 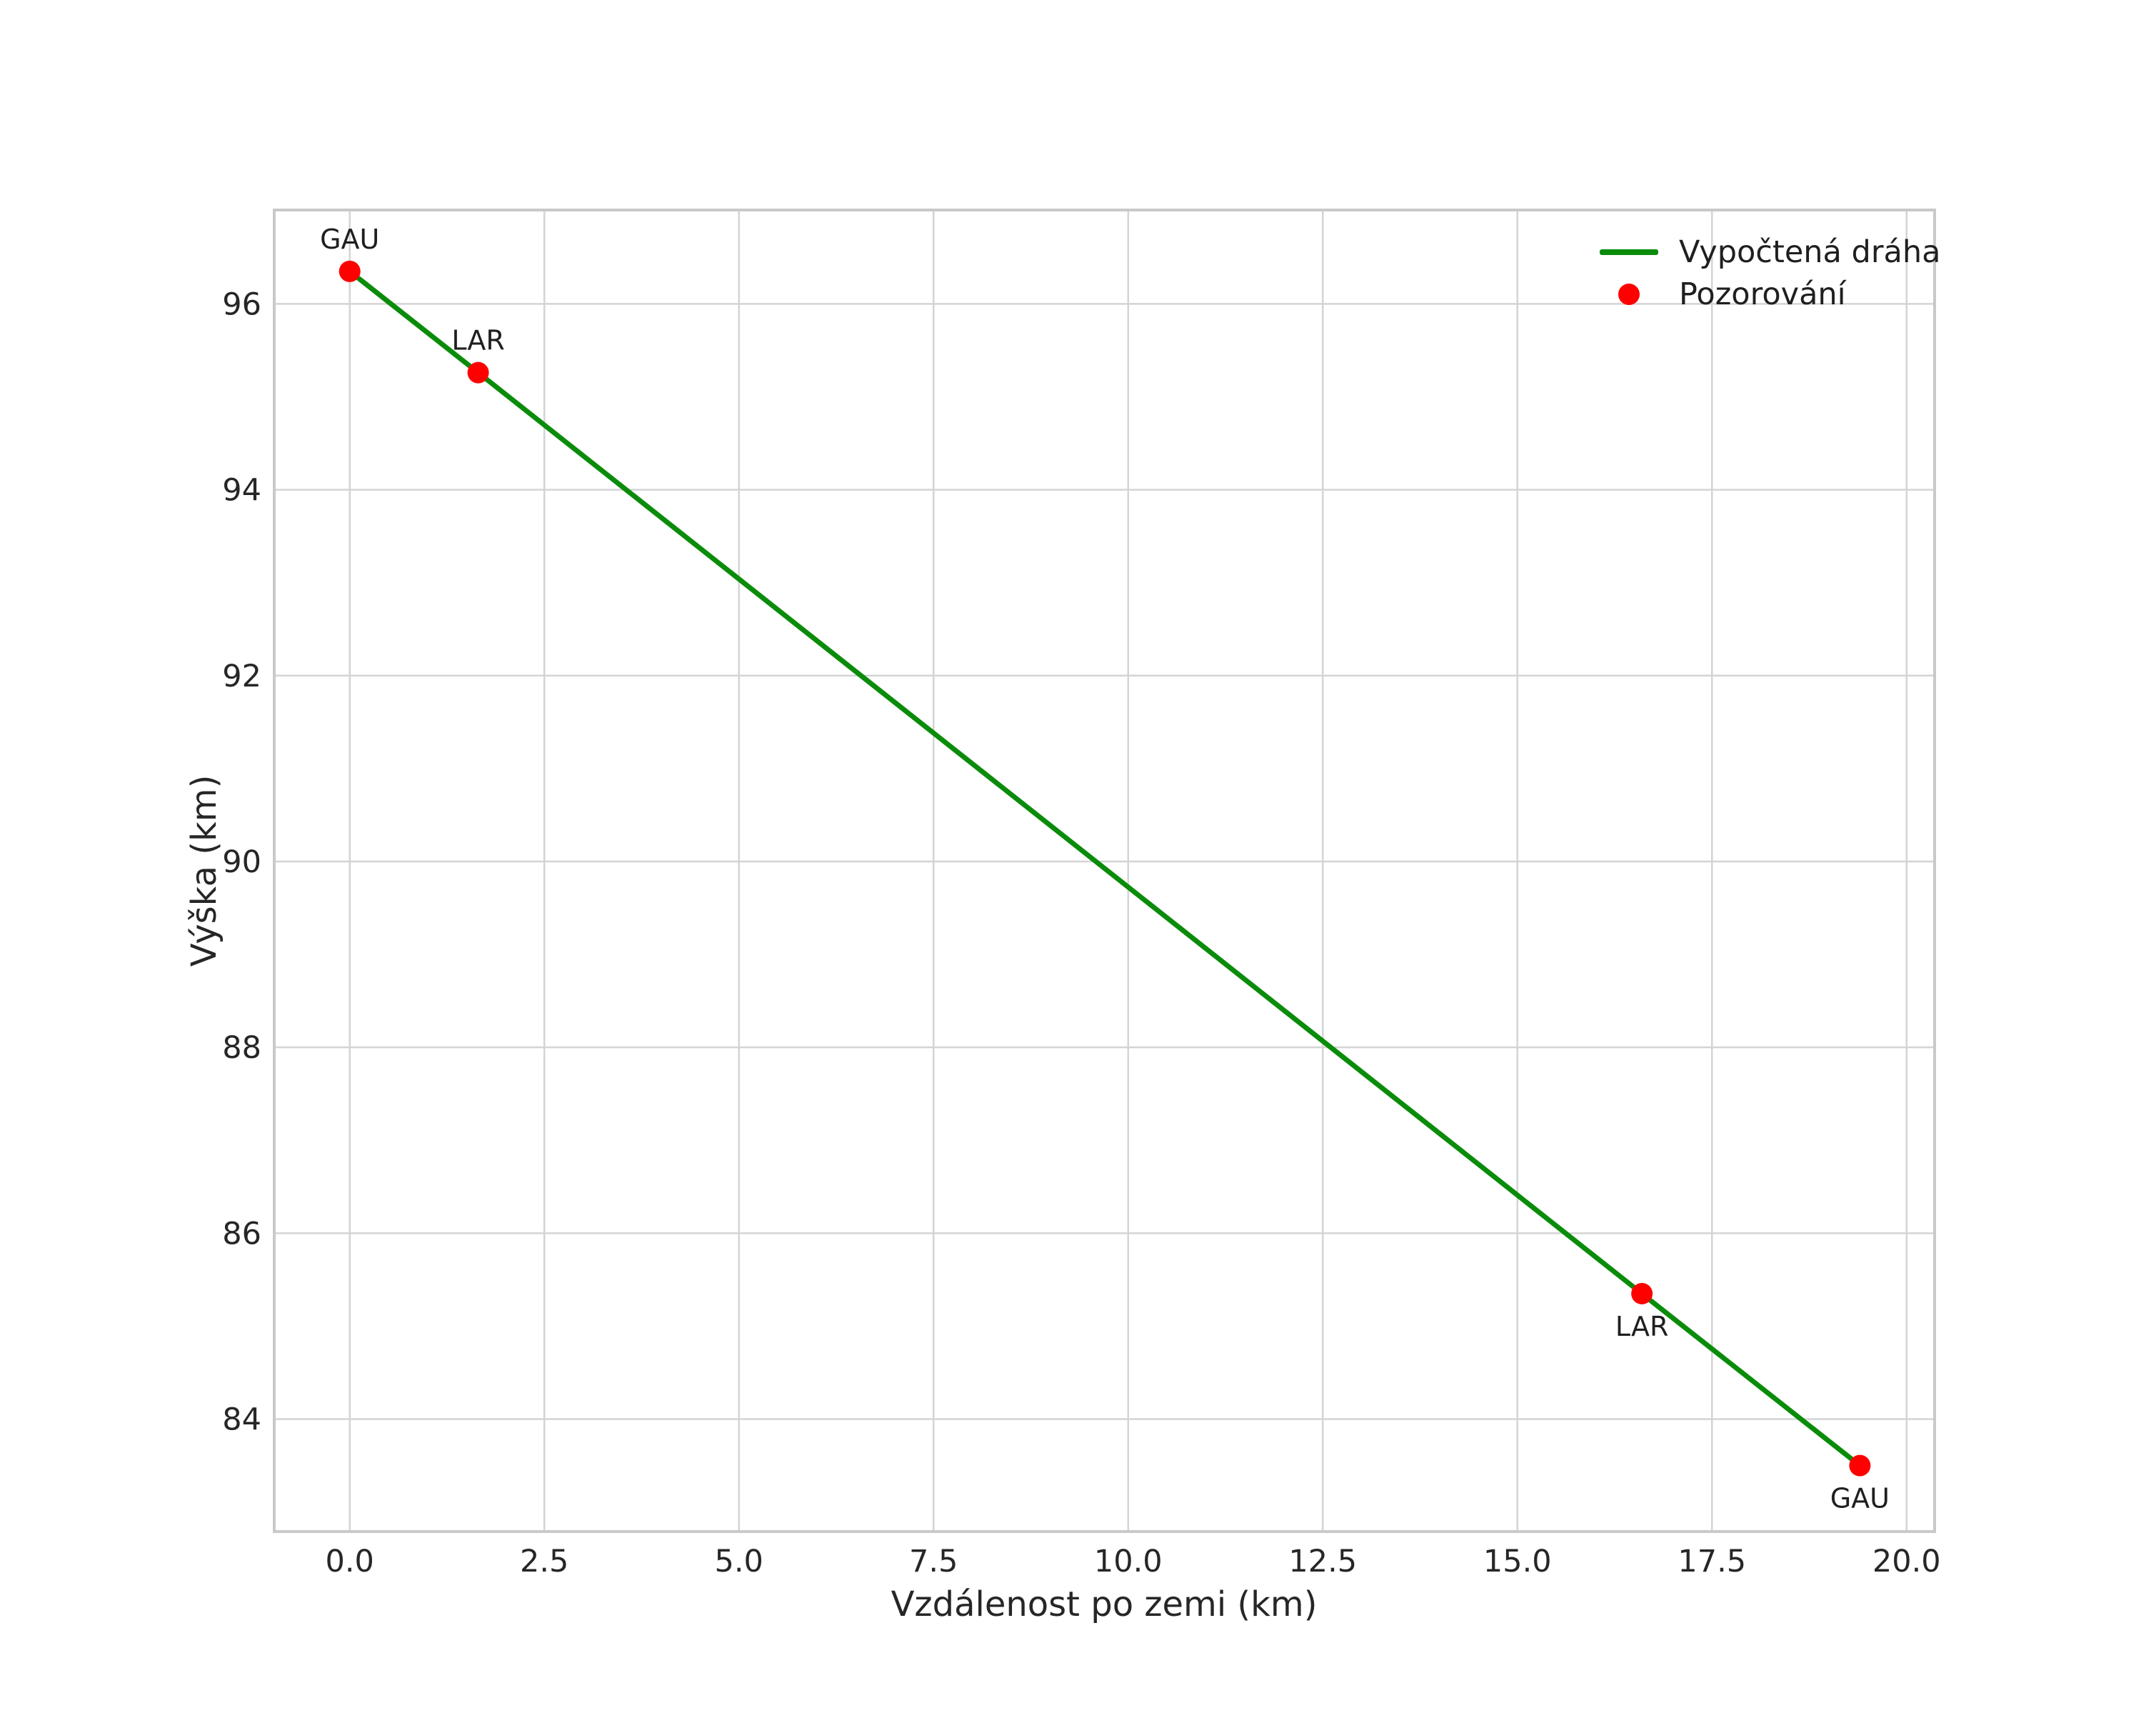 I want to click on y-axis-label: Výška (km), so click(x=204, y=870).